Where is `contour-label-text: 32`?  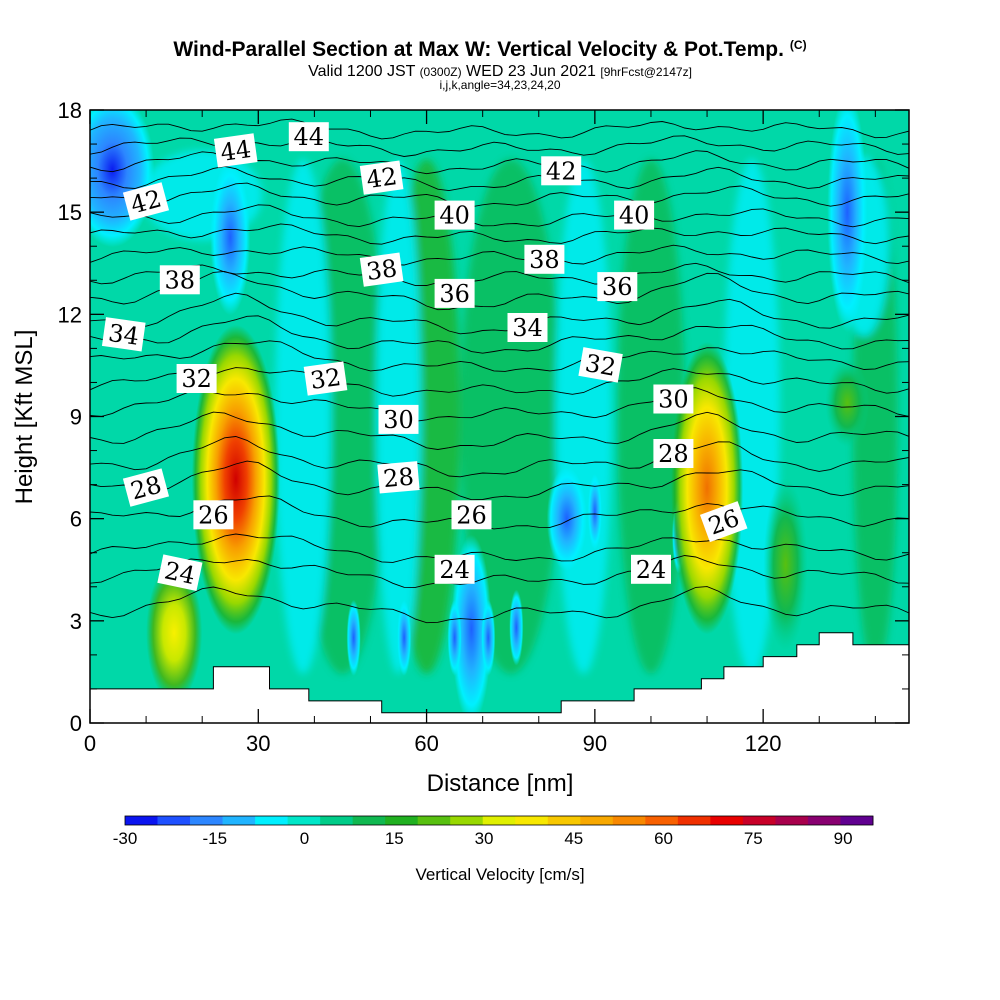
contour-label-text: 32 is located at coordinates (326, 379).